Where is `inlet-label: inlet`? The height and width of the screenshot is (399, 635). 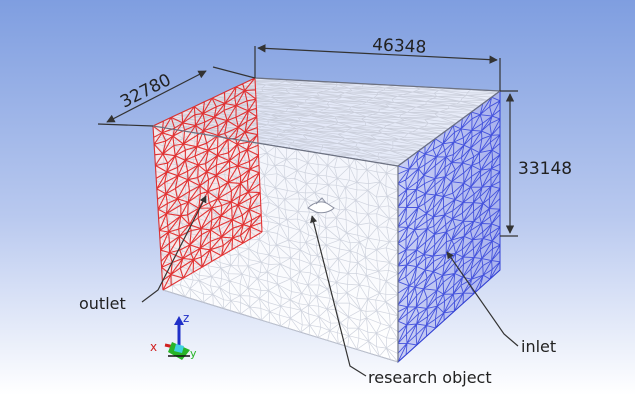
inlet-label: inlet is located at coordinates (538, 346).